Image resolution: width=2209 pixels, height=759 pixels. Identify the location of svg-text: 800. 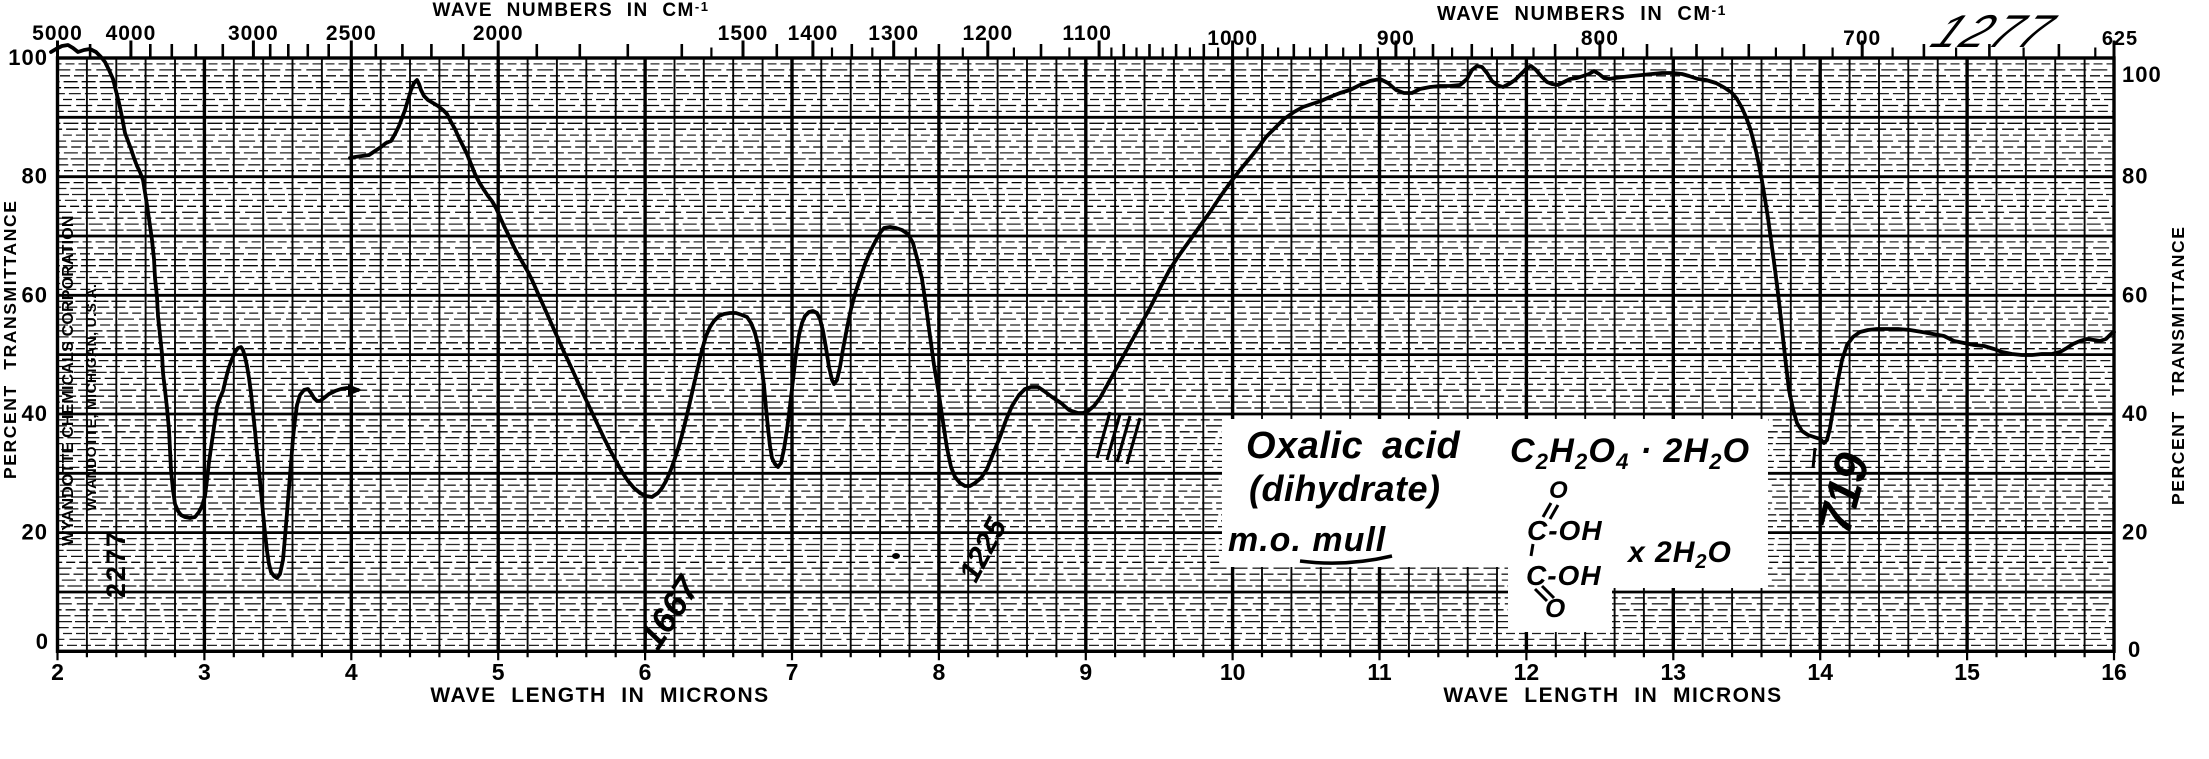
(1600, 38).